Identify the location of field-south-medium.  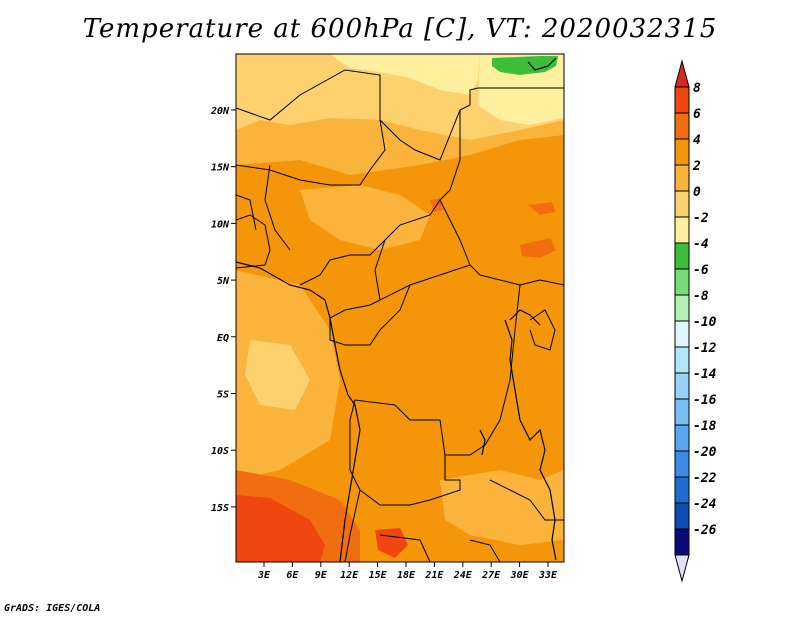
(502, 507).